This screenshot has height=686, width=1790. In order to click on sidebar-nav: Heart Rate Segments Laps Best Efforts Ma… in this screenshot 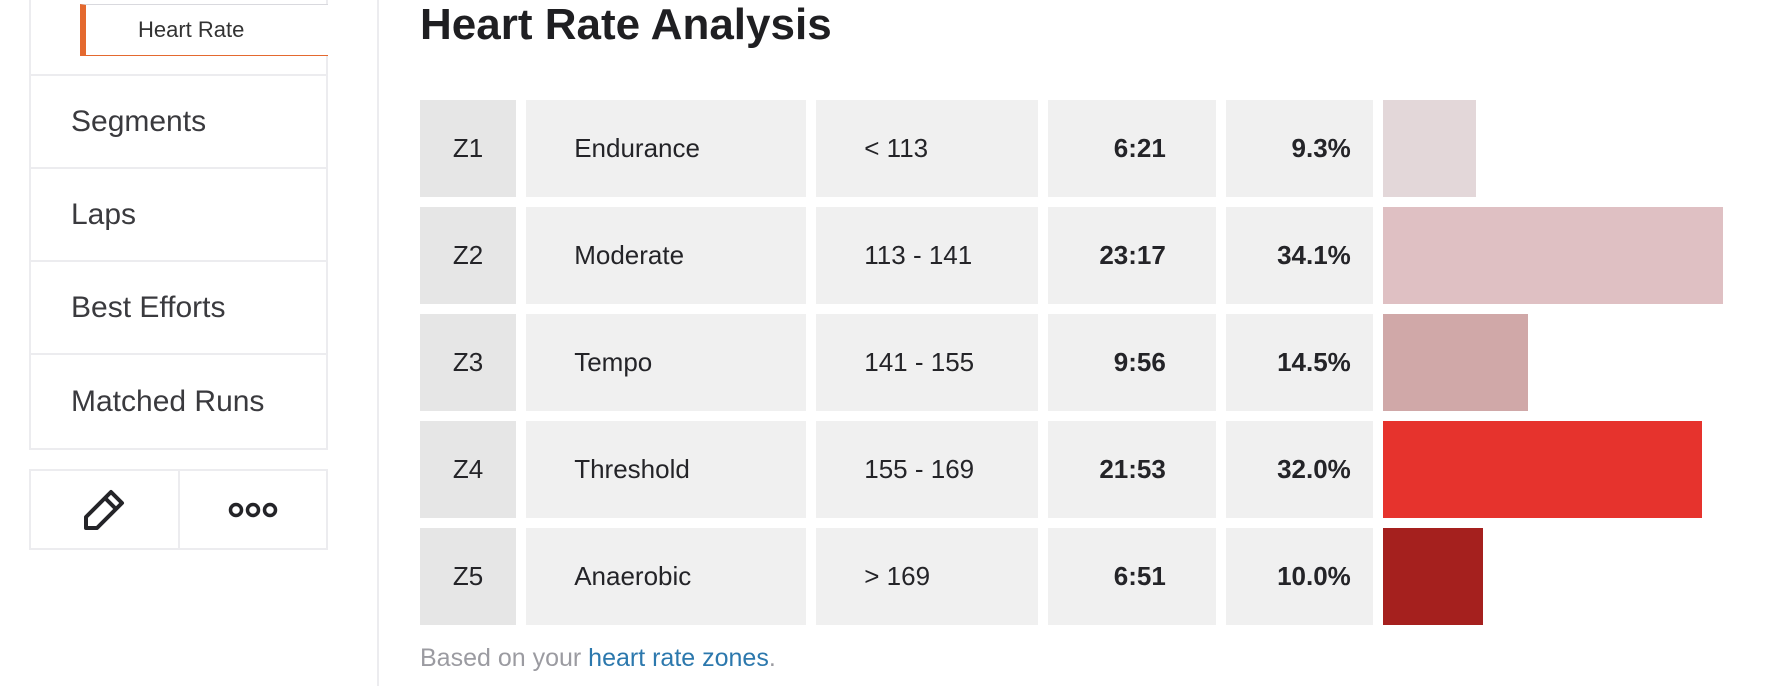, I will do `click(178, 225)`.